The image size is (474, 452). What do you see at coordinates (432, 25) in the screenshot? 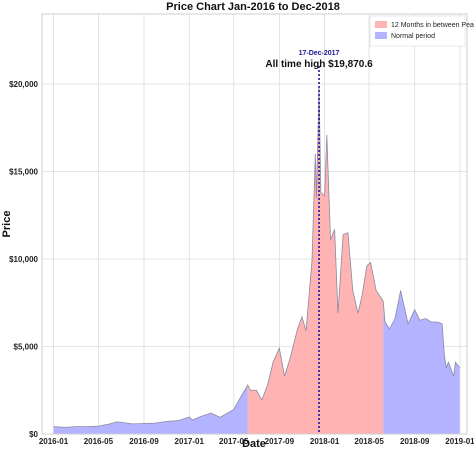
I see `legend-label: 12 Months in between Peak` at bounding box center [432, 25].